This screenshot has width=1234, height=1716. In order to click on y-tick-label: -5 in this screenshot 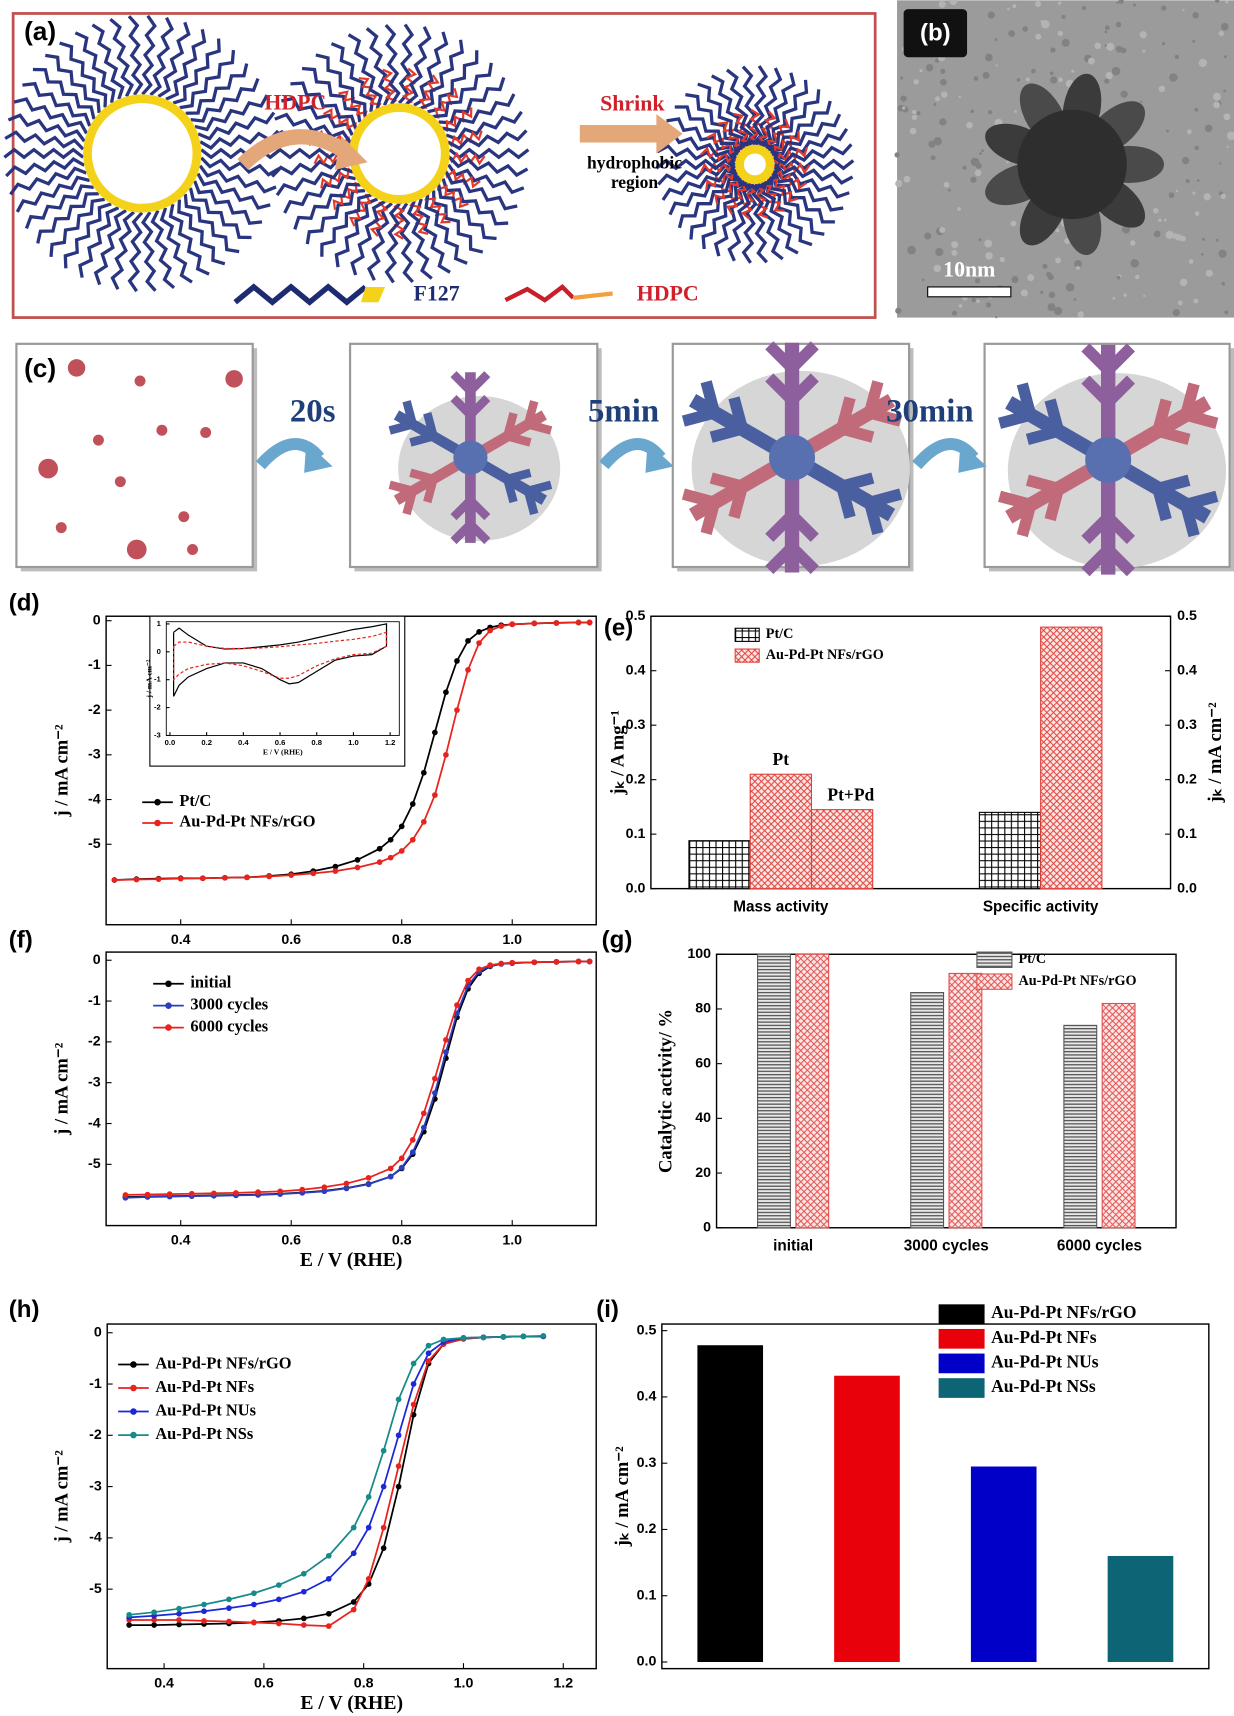, I will do `click(94, 1164)`.